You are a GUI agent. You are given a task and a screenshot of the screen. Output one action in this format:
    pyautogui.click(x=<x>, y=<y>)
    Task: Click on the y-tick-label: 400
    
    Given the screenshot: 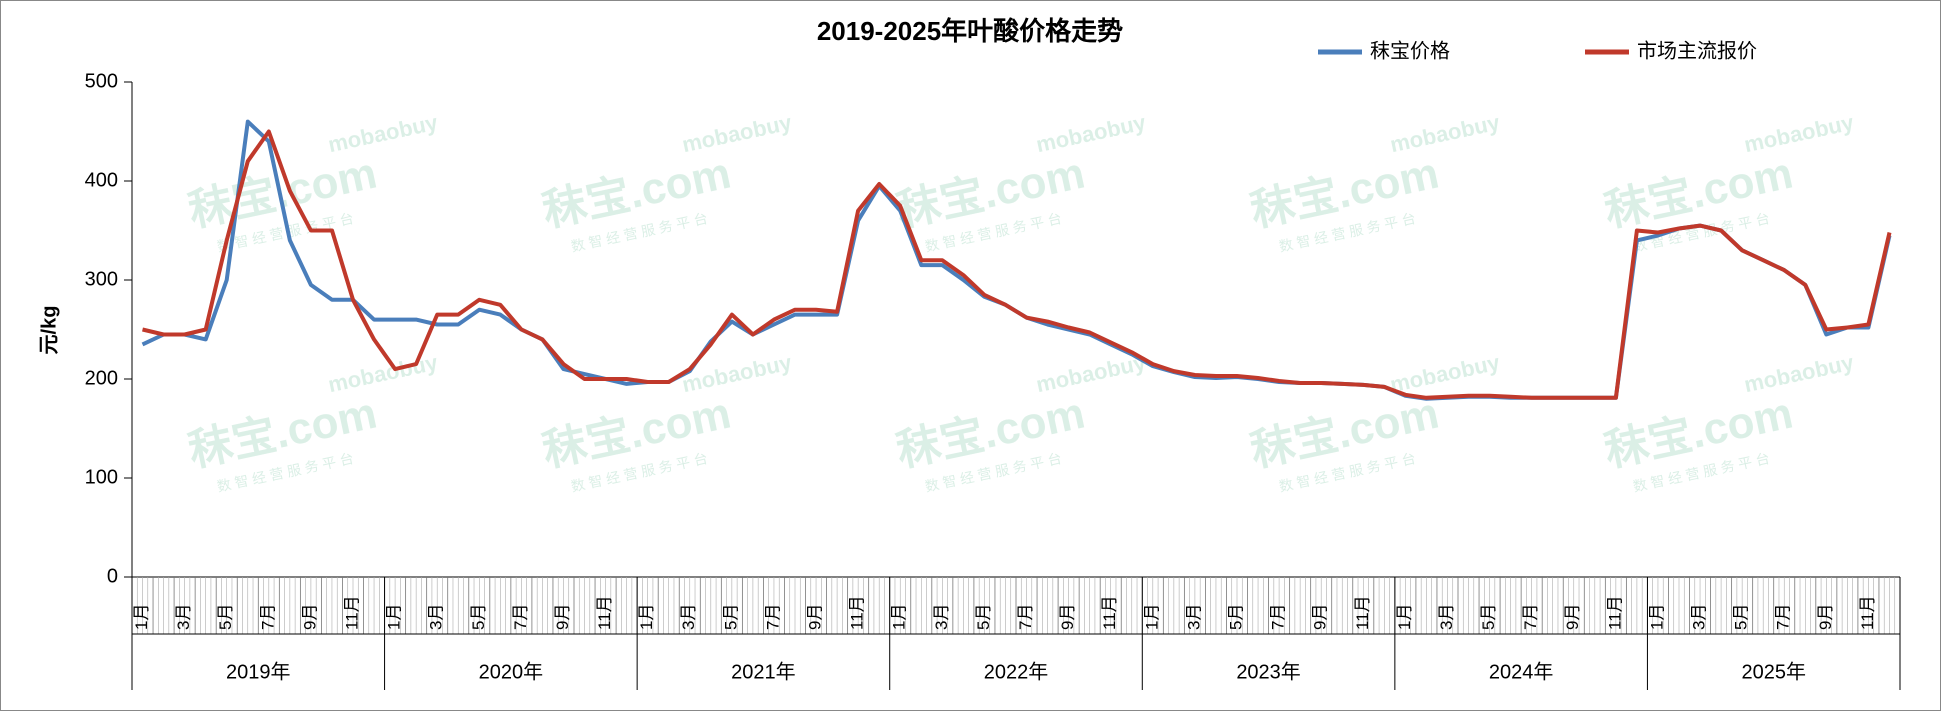 What is the action you would take?
    pyautogui.click(x=101, y=180)
    